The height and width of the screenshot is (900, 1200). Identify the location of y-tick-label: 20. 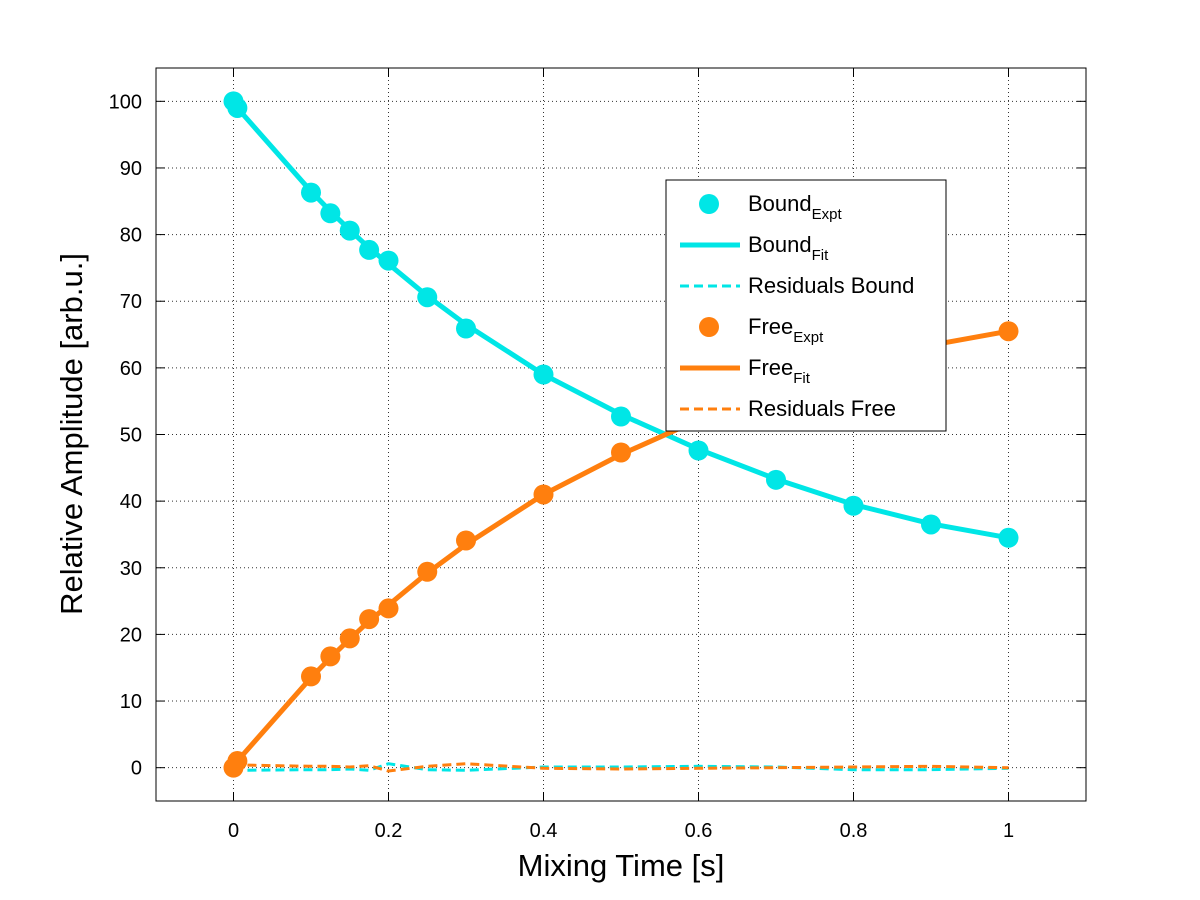
(131, 635).